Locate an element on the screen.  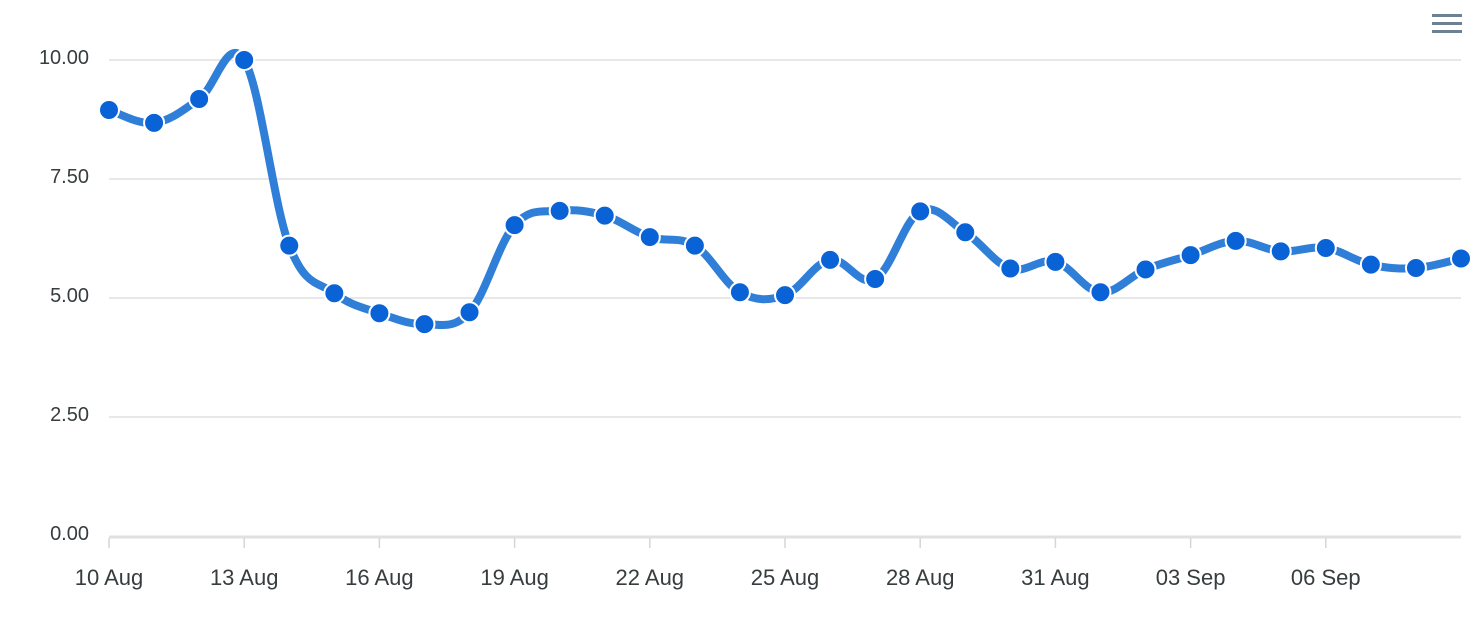
x-tick-label: 10 Aug is located at coordinates (109, 577).